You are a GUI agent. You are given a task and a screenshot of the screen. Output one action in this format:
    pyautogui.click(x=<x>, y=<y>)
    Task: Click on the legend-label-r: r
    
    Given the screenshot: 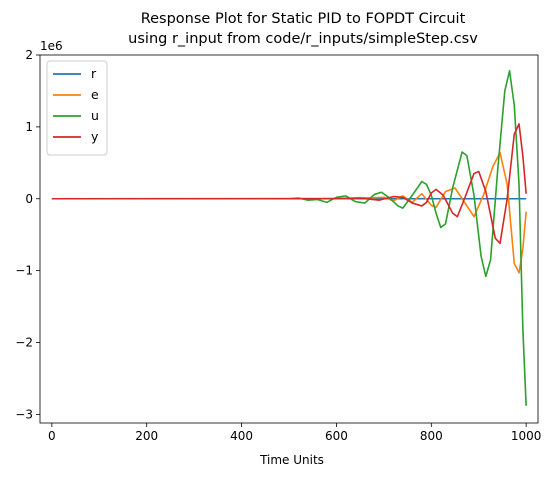 What is the action you would take?
    pyautogui.click(x=94, y=73)
    